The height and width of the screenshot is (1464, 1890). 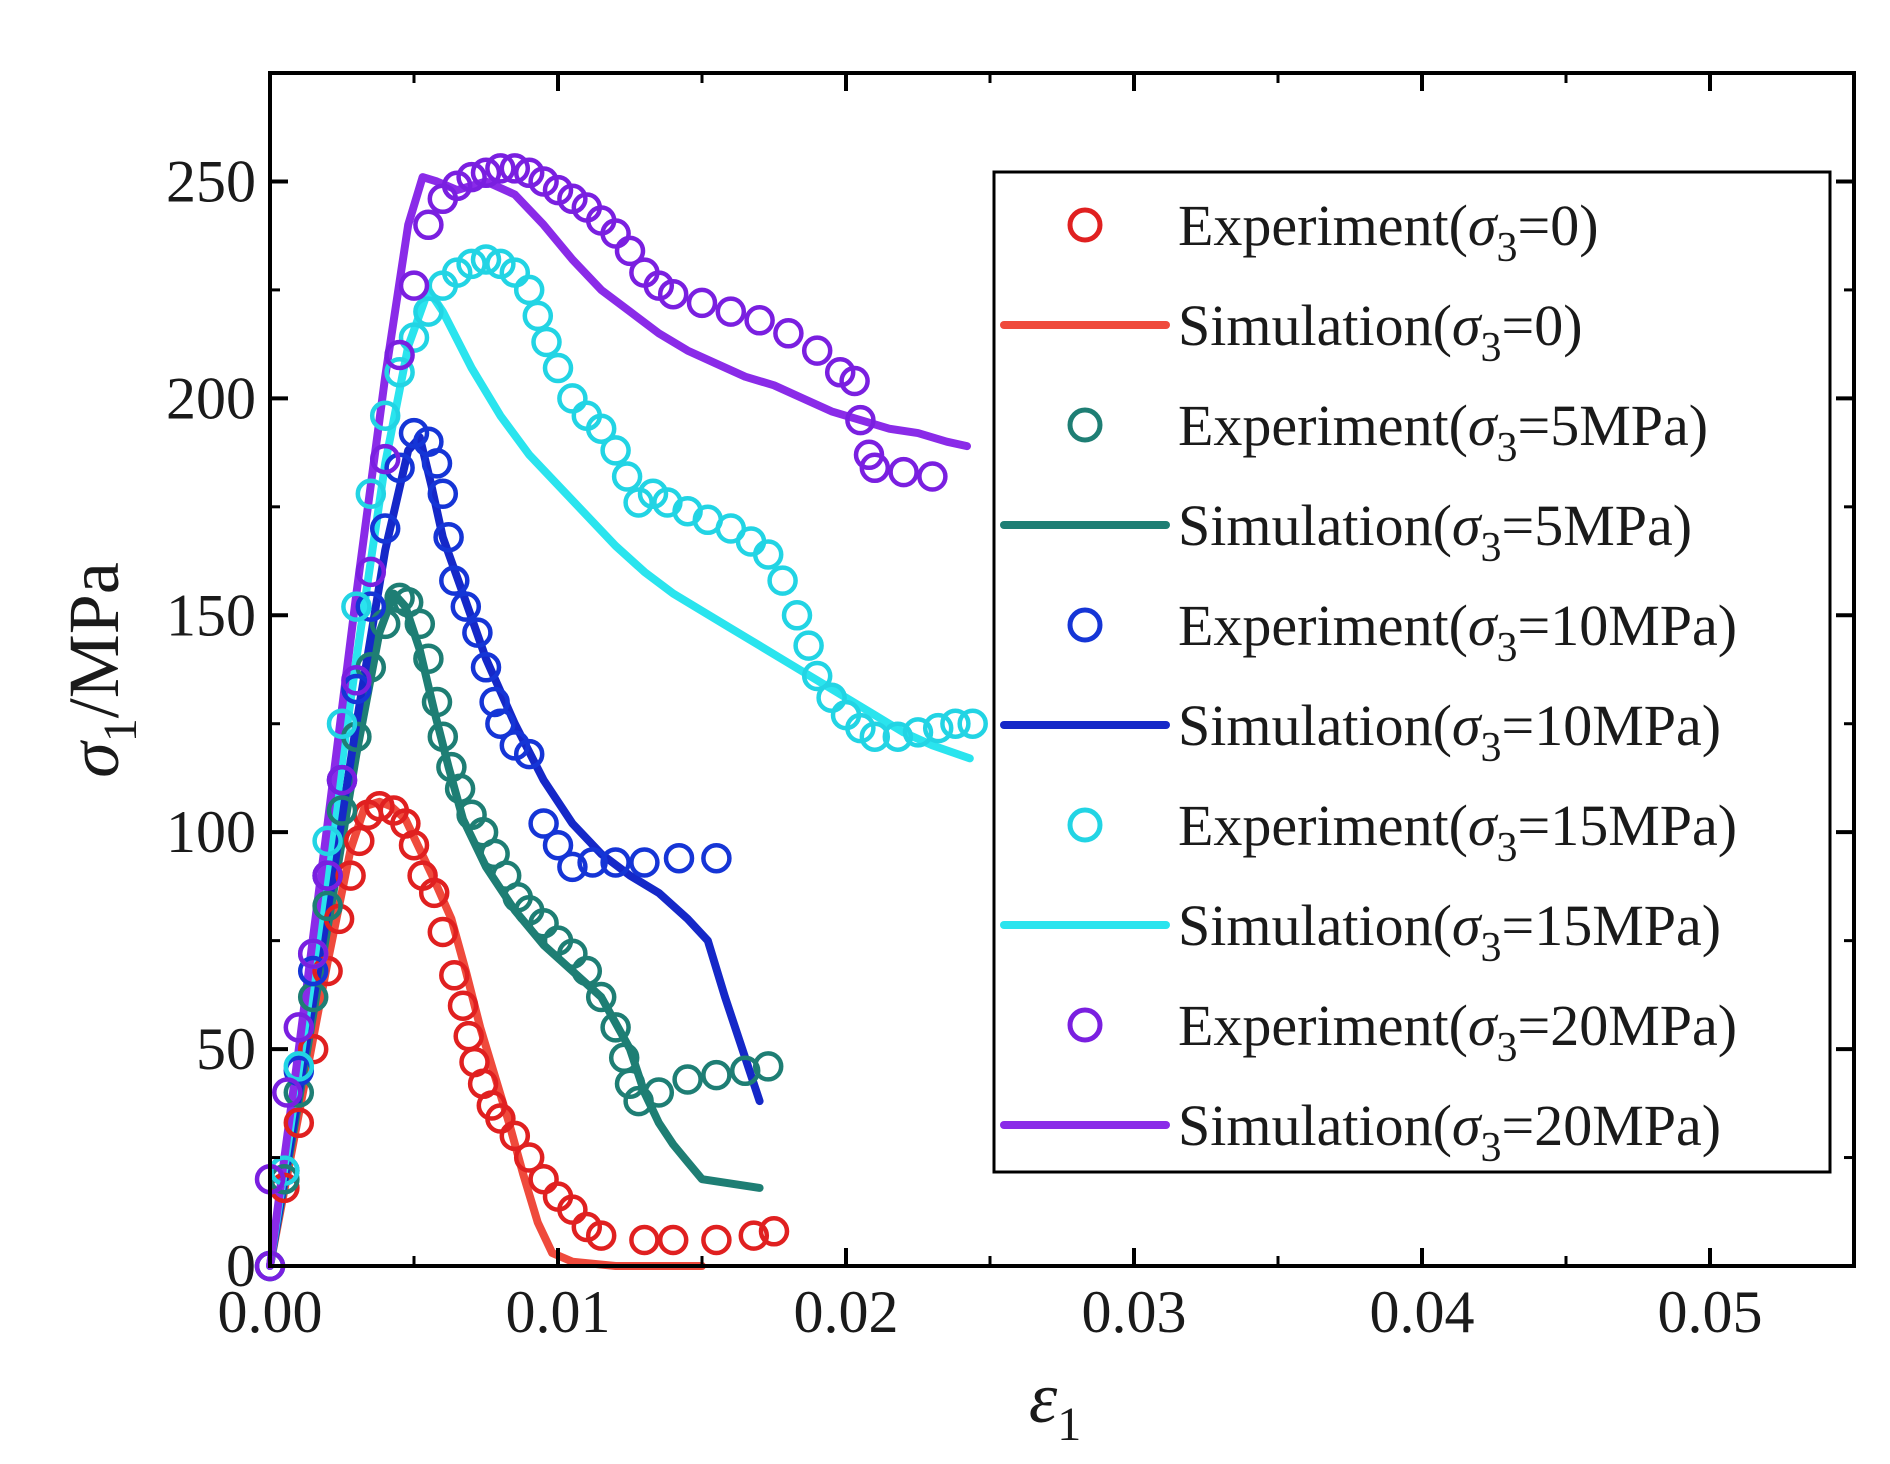 I want to click on x-tick-label: 0.02, so click(x=846, y=1312).